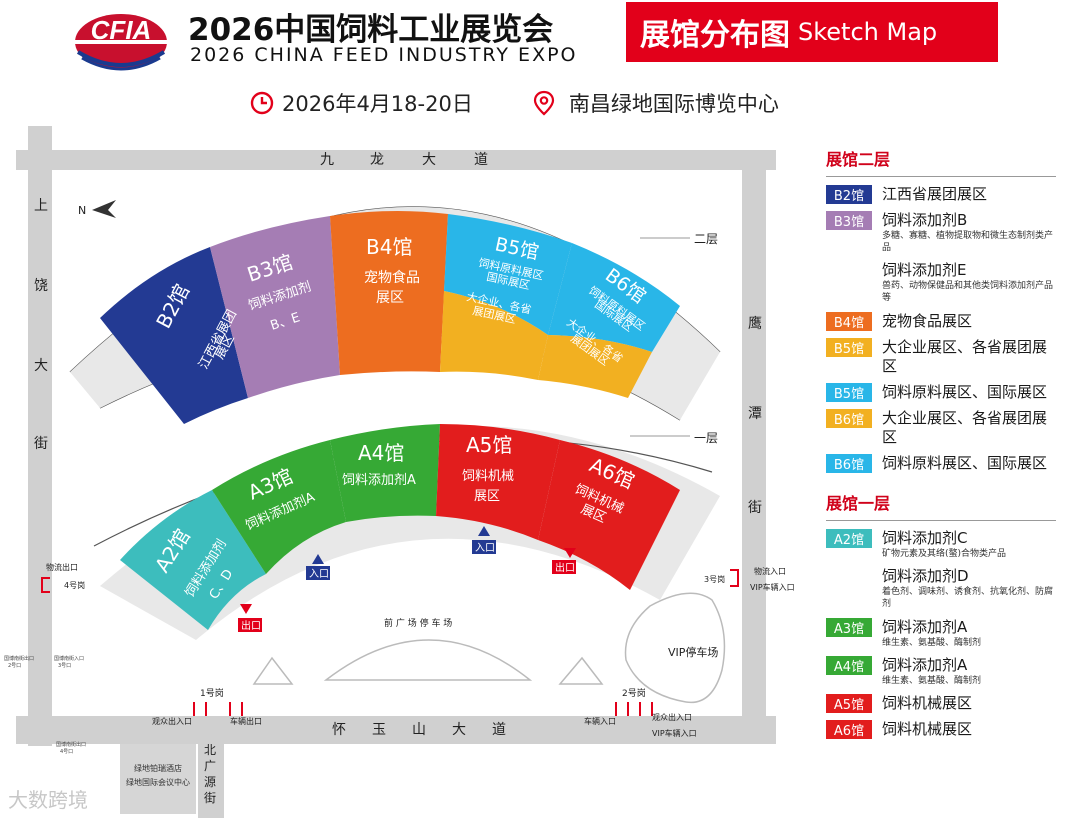  I want to click on hall-b2, so click(174, 335).